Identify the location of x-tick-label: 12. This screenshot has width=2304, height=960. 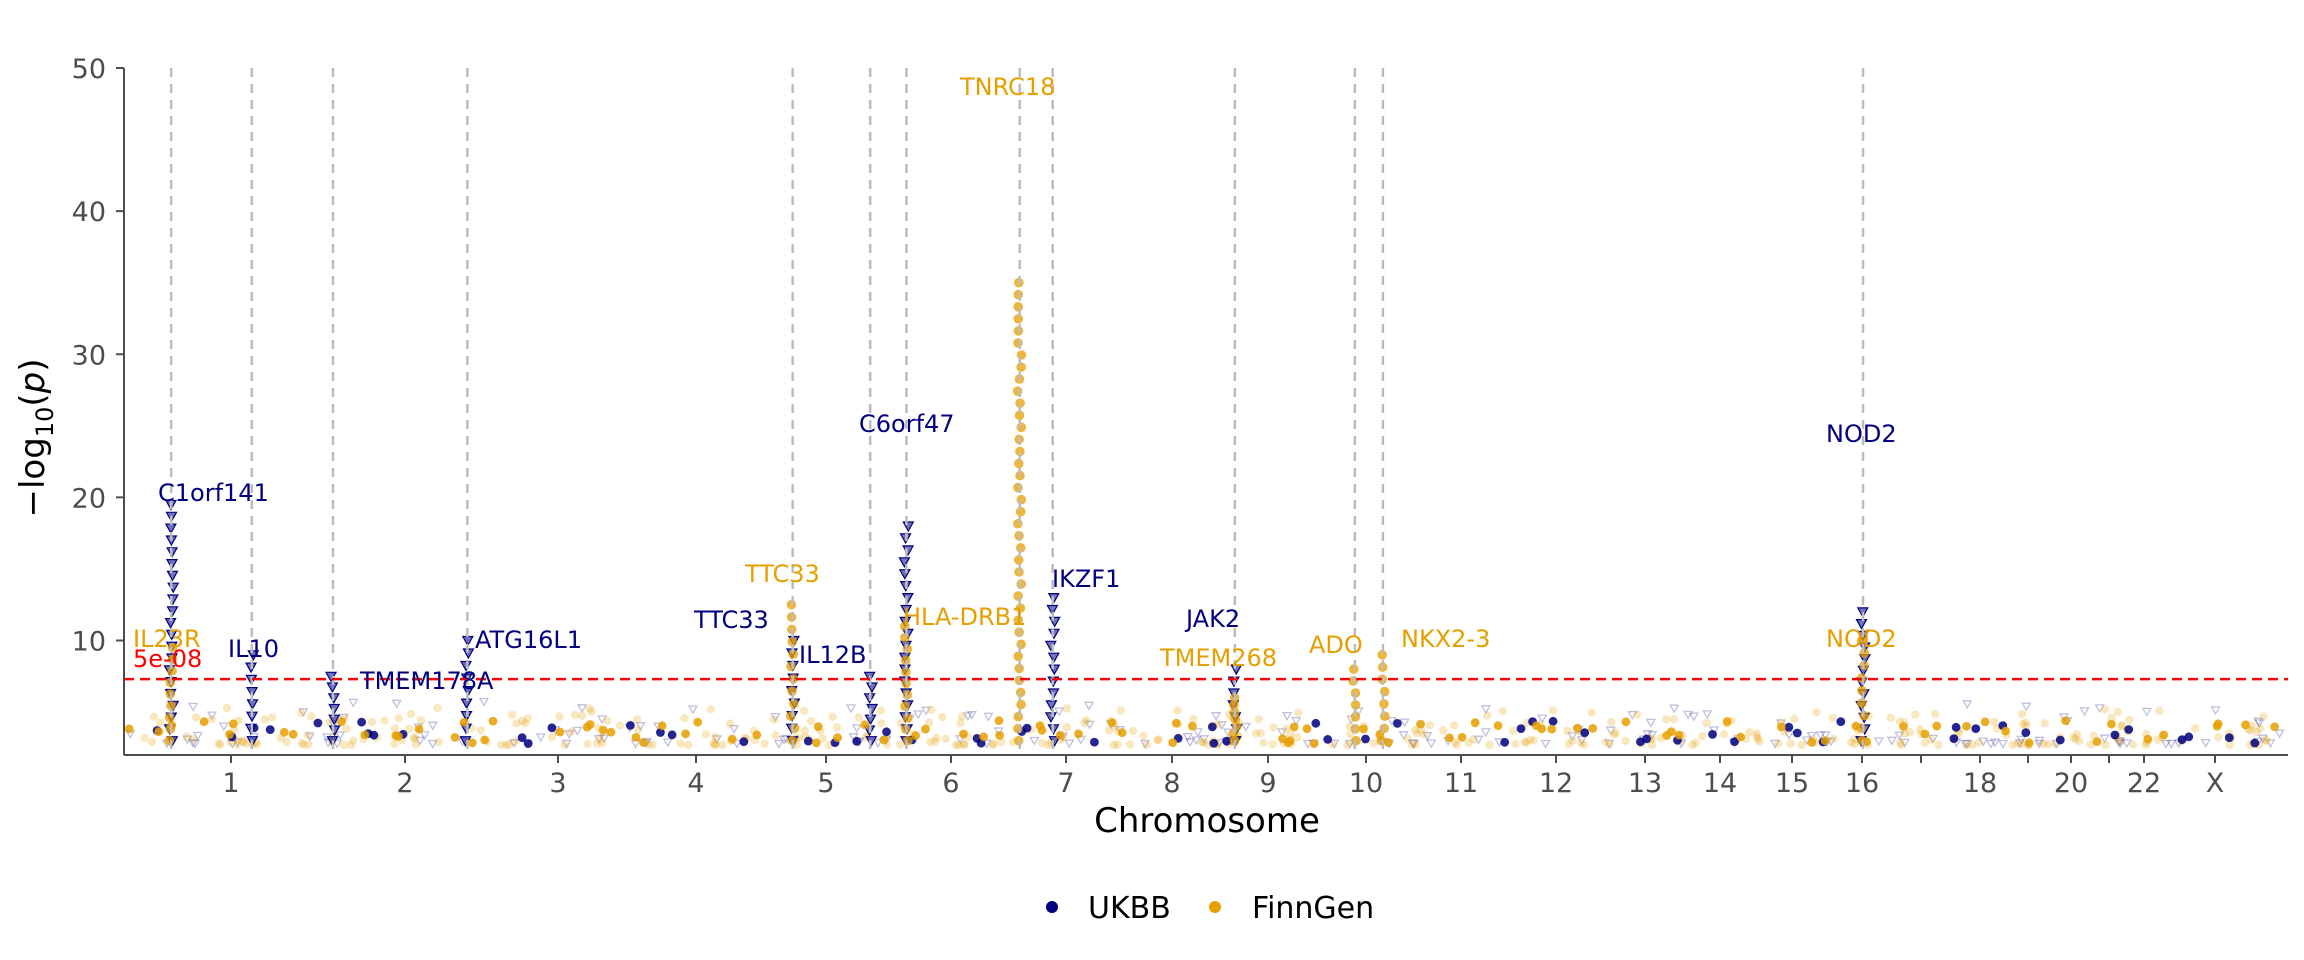
(1556, 783).